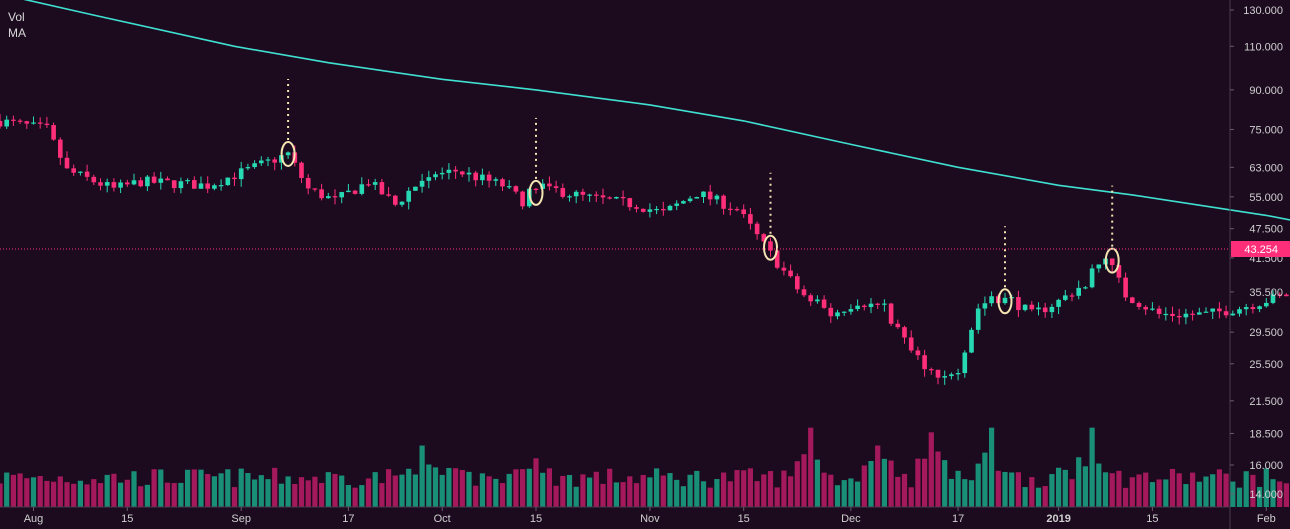 The width and height of the screenshot is (1290, 529). What do you see at coordinates (241, 519) in the screenshot?
I see `time-tick-label: Sep` at bounding box center [241, 519].